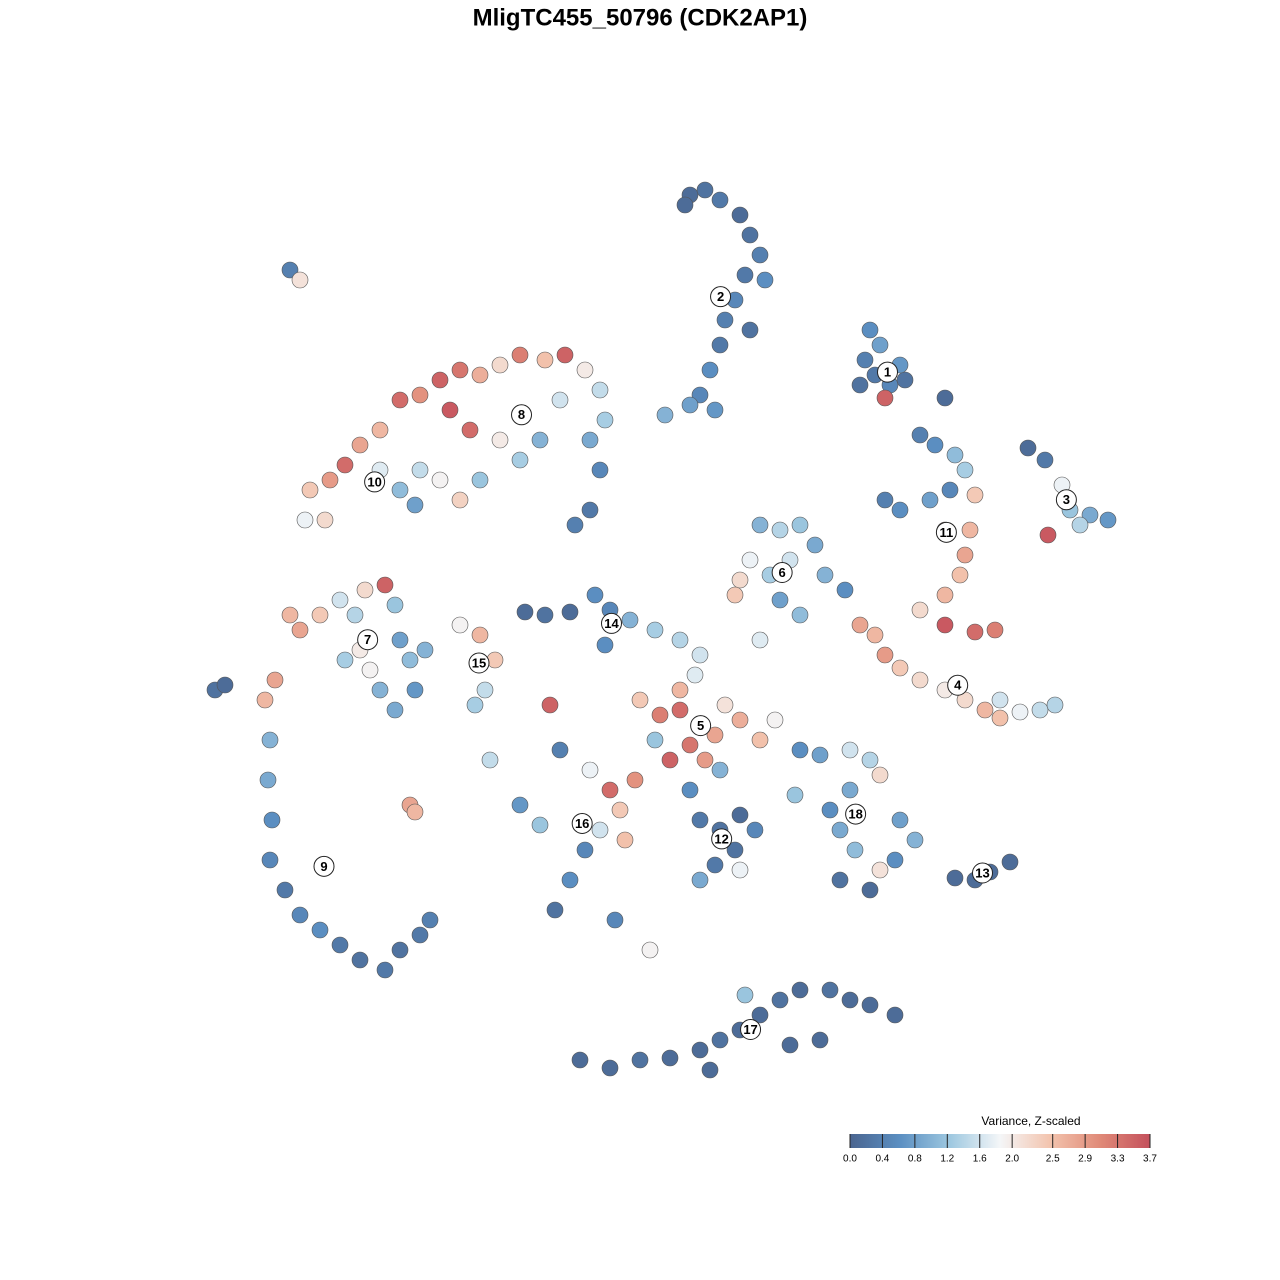  I want to click on cluster-label: 15, so click(479, 662).